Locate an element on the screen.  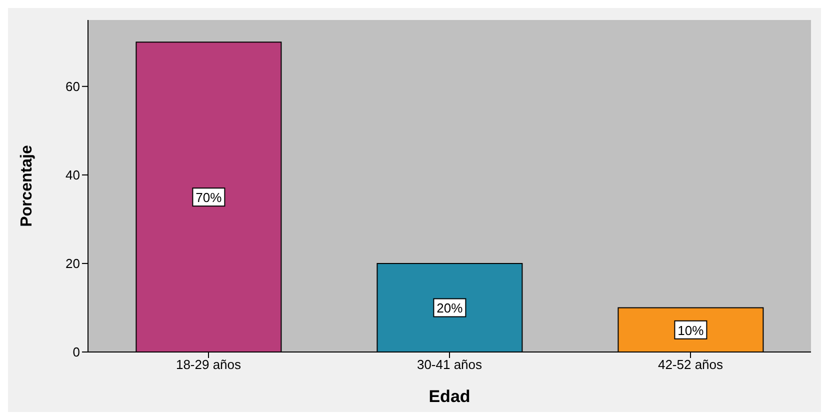
x-tick-label: 42-52 años is located at coordinates (691, 364).